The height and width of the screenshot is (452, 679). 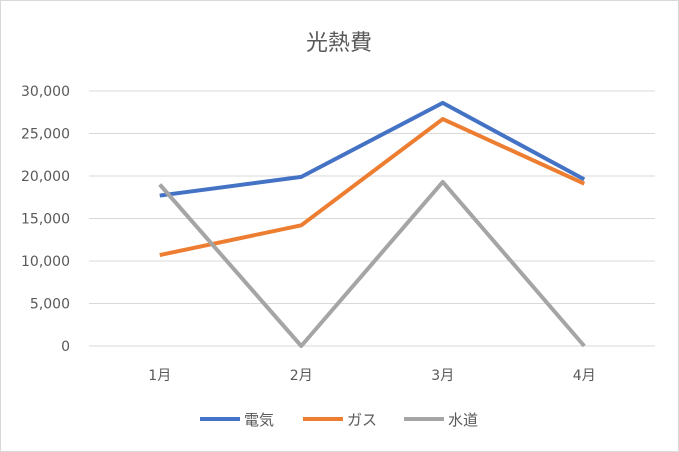 What do you see at coordinates (463, 420) in the screenshot?
I see `legend-label: 水道` at bounding box center [463, 420].